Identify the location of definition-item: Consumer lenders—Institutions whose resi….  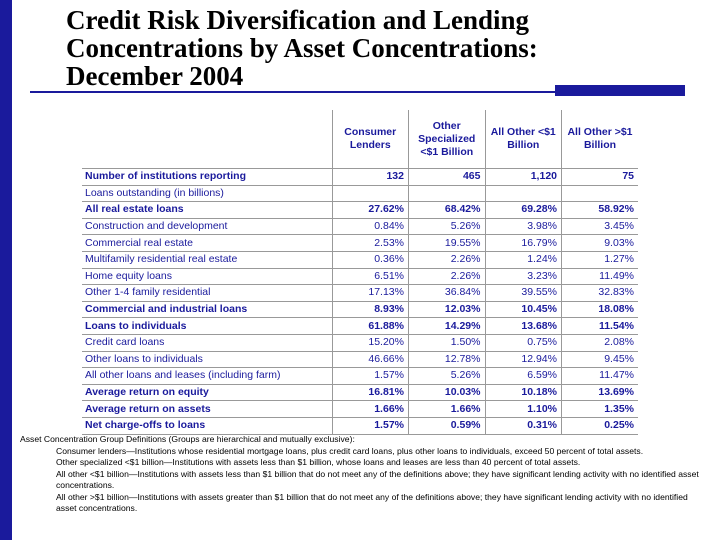
(350, 450).